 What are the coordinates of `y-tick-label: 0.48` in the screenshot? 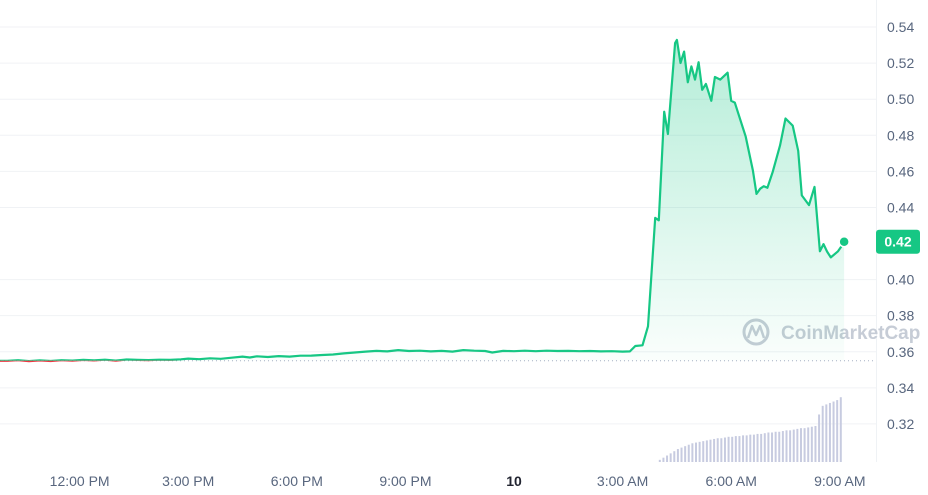 It's located at (900, 135).